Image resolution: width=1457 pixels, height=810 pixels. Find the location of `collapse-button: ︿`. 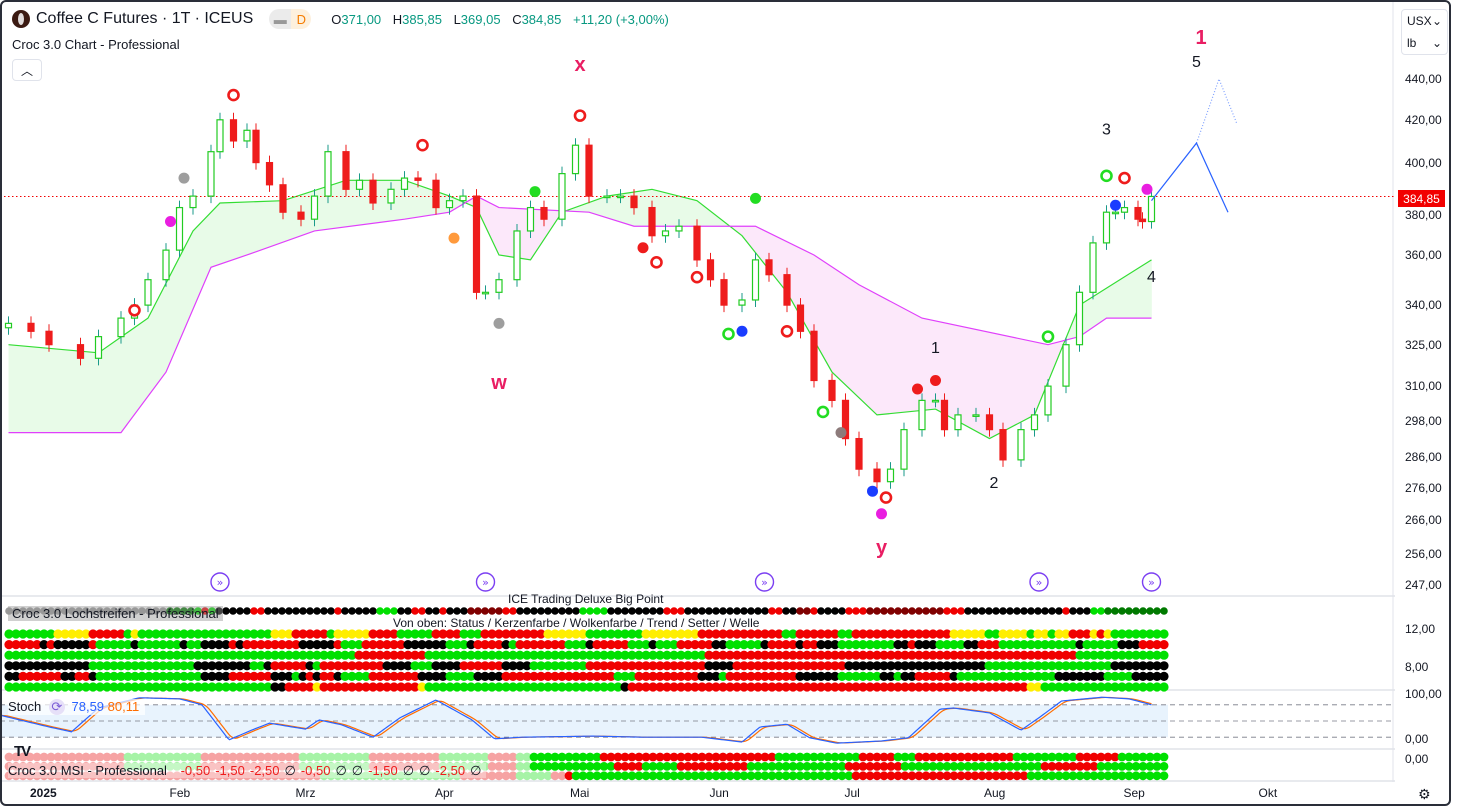

collapse-button: ︿ is located at coordinates (27, 70).